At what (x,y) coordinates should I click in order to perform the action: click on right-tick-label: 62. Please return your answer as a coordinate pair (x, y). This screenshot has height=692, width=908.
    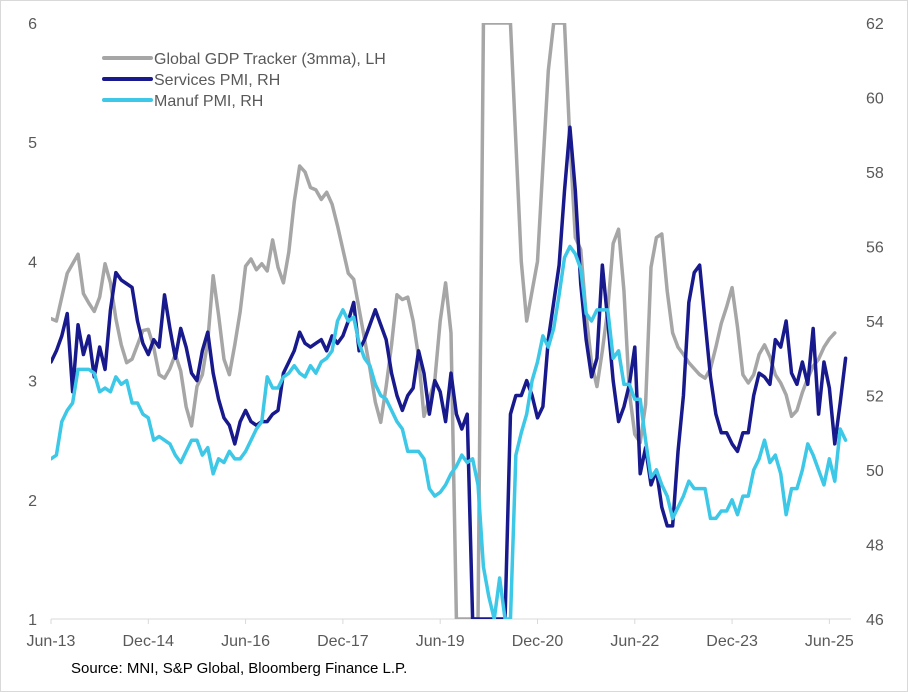
    Looking at the image, I should click on (875, 24).